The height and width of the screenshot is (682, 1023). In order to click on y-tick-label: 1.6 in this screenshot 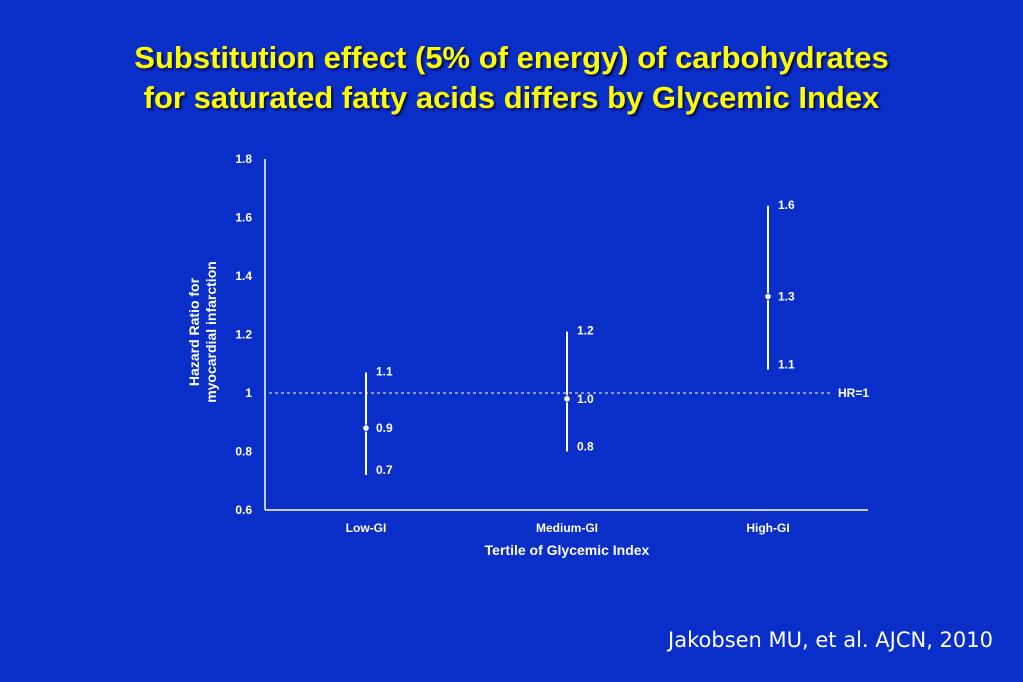, I will do `click(243, 218)`.